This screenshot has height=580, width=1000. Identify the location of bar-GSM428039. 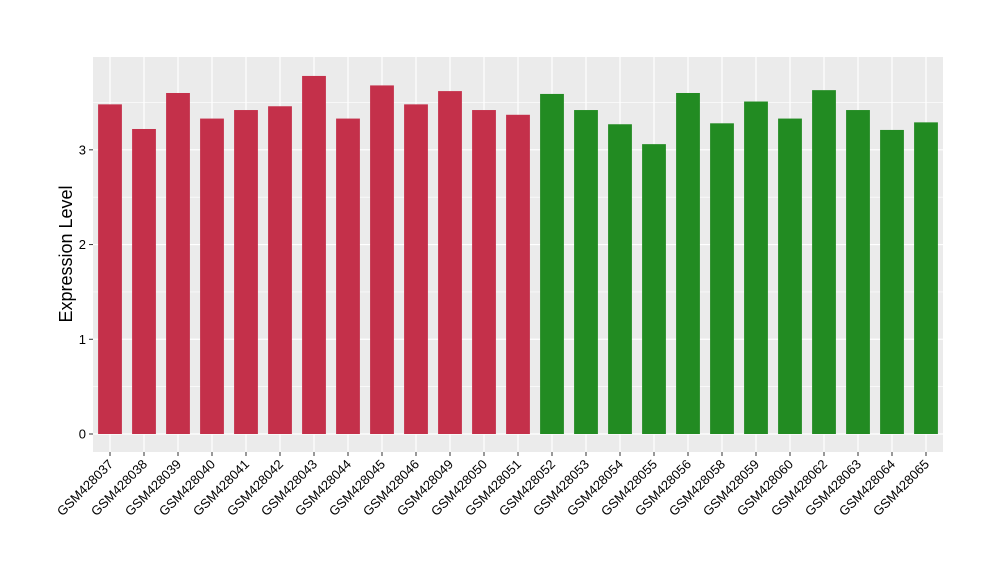
(178, 263).